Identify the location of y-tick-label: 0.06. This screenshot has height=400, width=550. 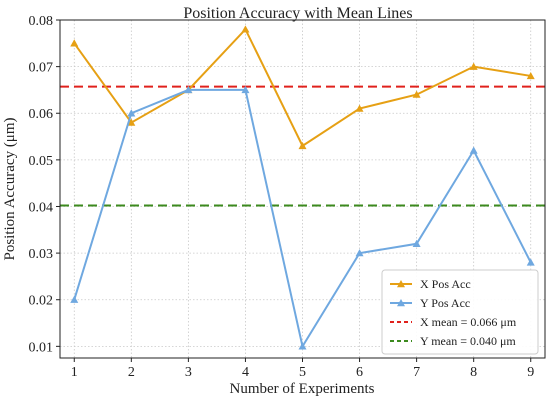
(41, 114).